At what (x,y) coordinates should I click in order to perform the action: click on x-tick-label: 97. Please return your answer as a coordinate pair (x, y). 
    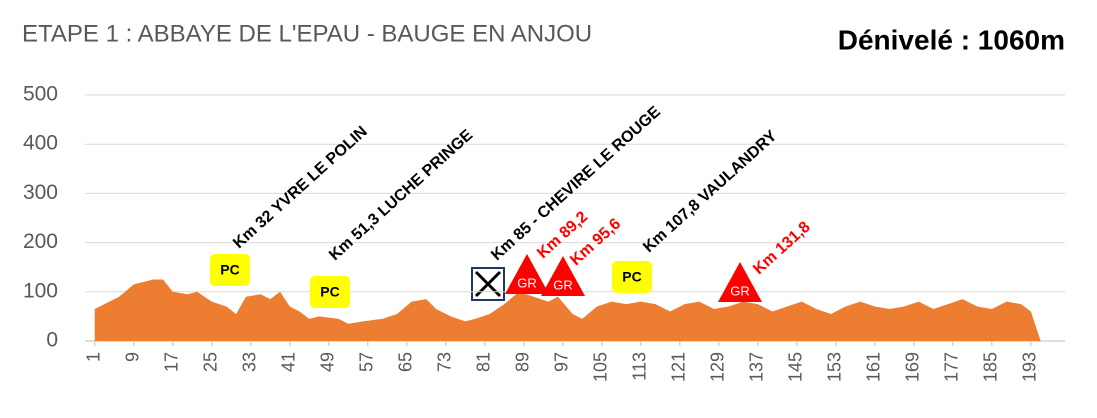
    Looking at the image, I should click on (562, 362).